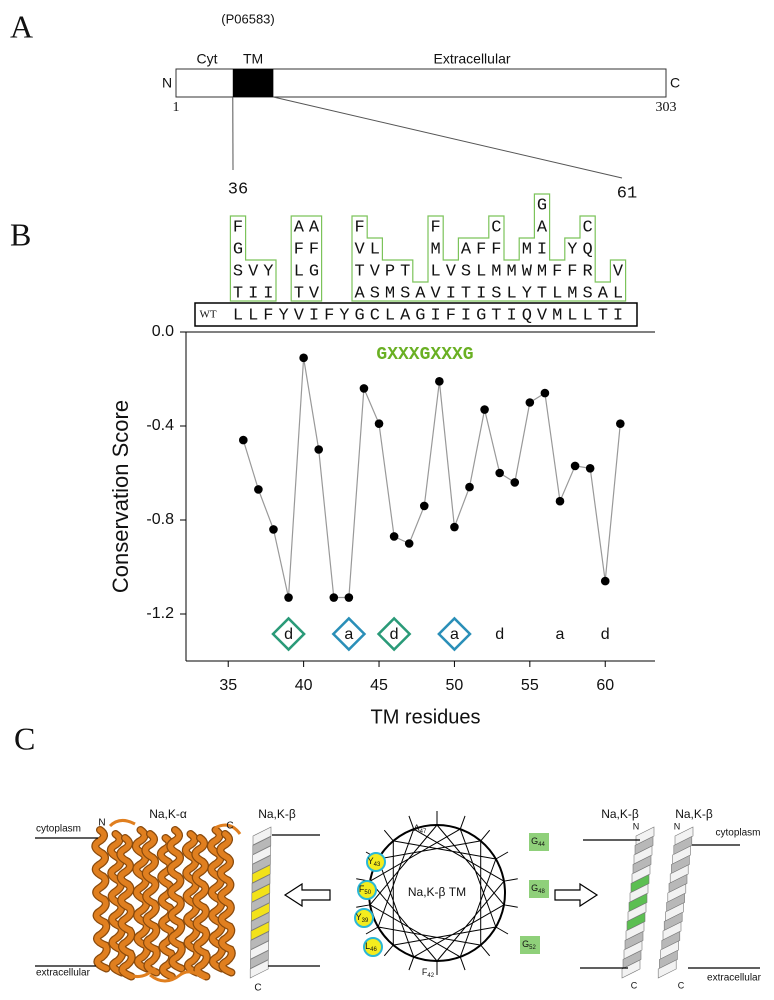 The height and width of the screenshot is (1000, 774). What do you see at coordinates (367, 893) in the screenshot?
I see `residue-position: 50` at bounding box center [367, 893].